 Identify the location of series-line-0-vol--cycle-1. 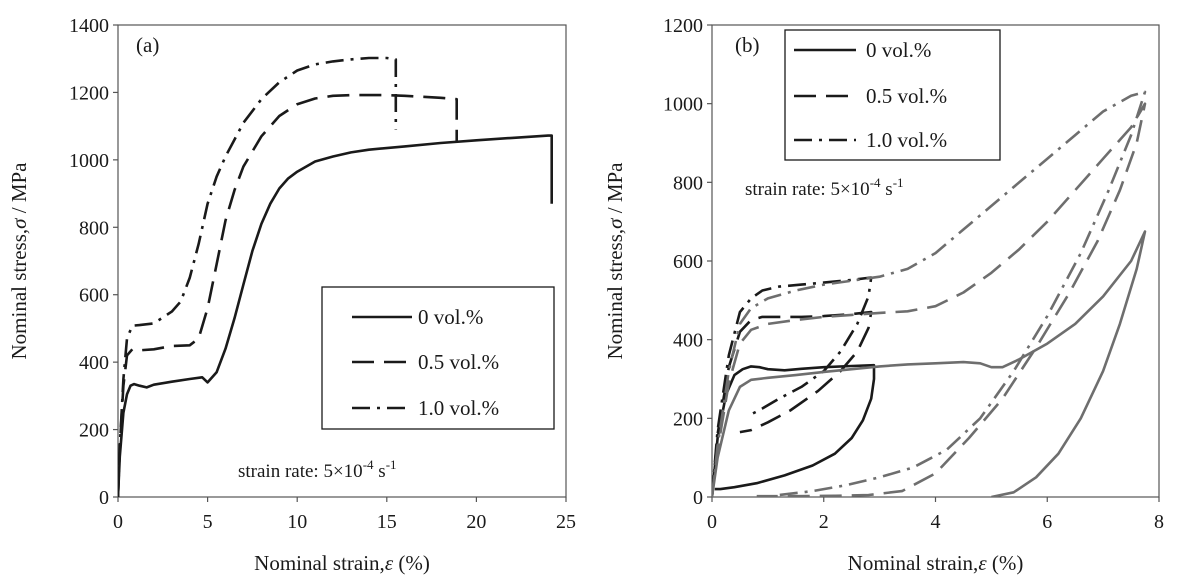
(794, 430).